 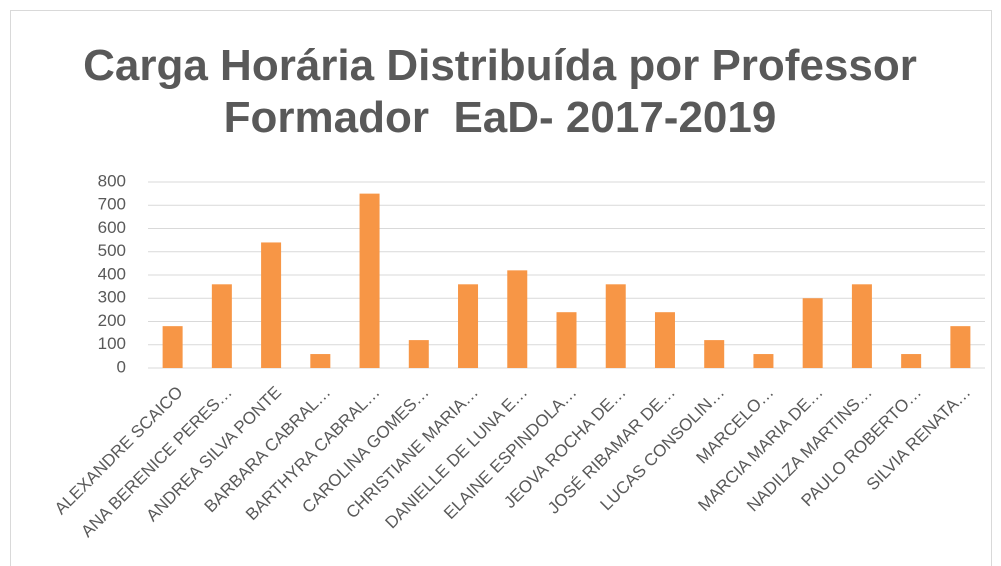 I want to click on y-tick-label: 100, so click(x=112, y=343).